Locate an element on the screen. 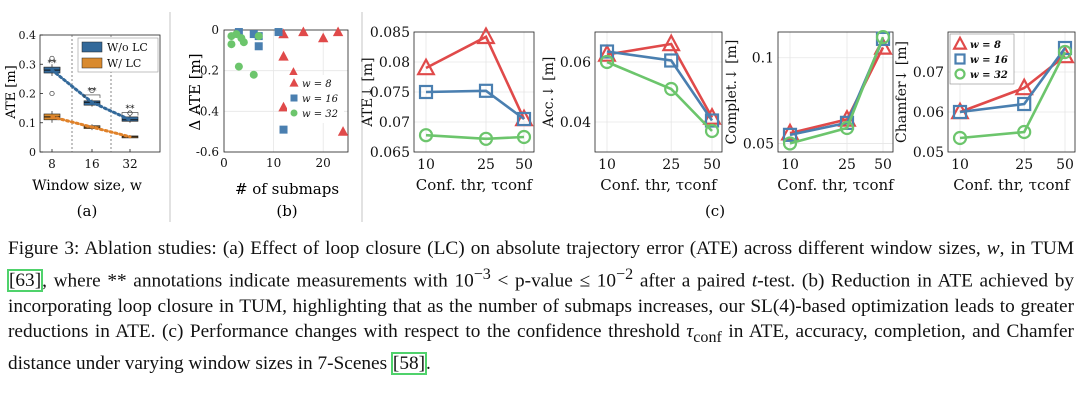 Image resolution: width=1080 pixels, height=411 pixels. panel-b-xtick-label: 0 is located at coordinates (224, 163).